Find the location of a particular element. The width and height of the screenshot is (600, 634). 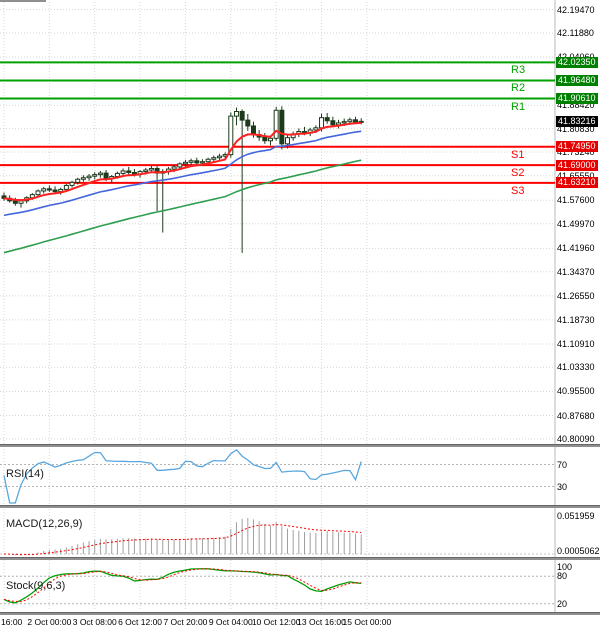

panel-separator-macd-stoch is located at coordinates (300, 558).